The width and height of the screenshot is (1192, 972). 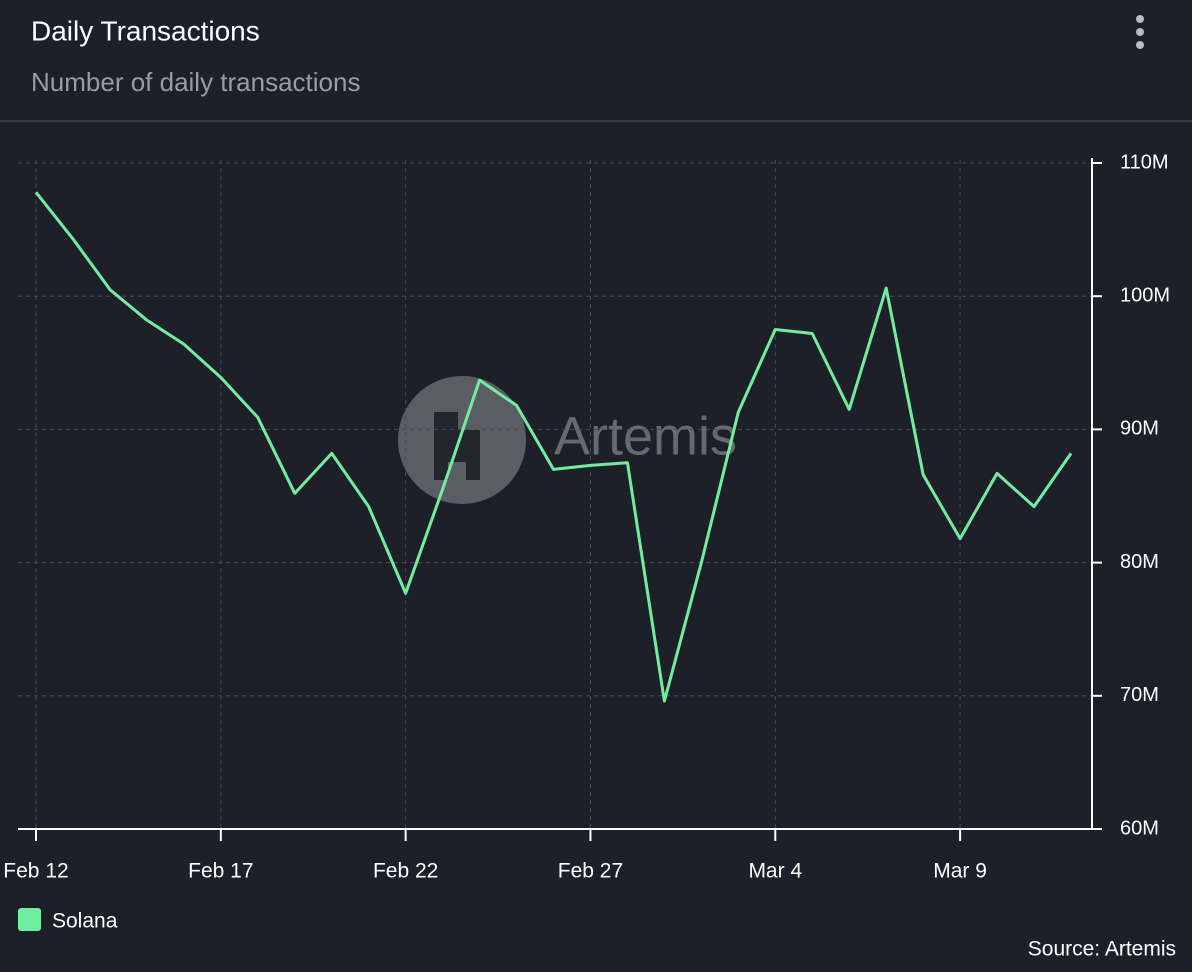 What do you see at coordinates (1144, 162) in the screenshot?
I see `y-tick-label: 110M` at bounding box center [1144, 162].